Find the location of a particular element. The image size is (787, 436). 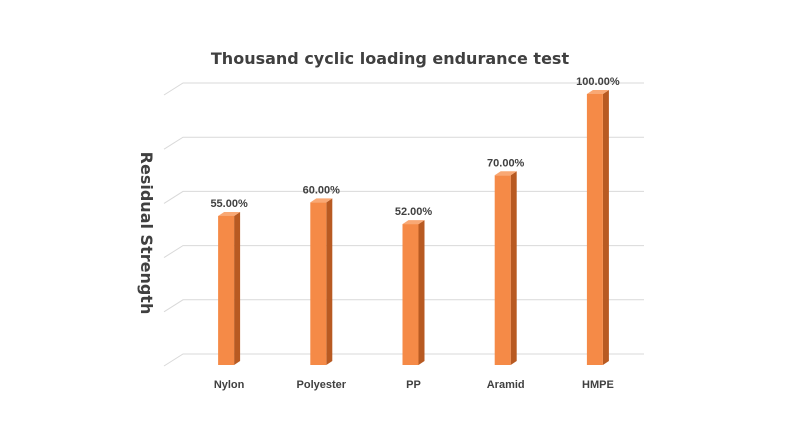

y-axis-label: Residual Strength is located at coordinates (146, 233).